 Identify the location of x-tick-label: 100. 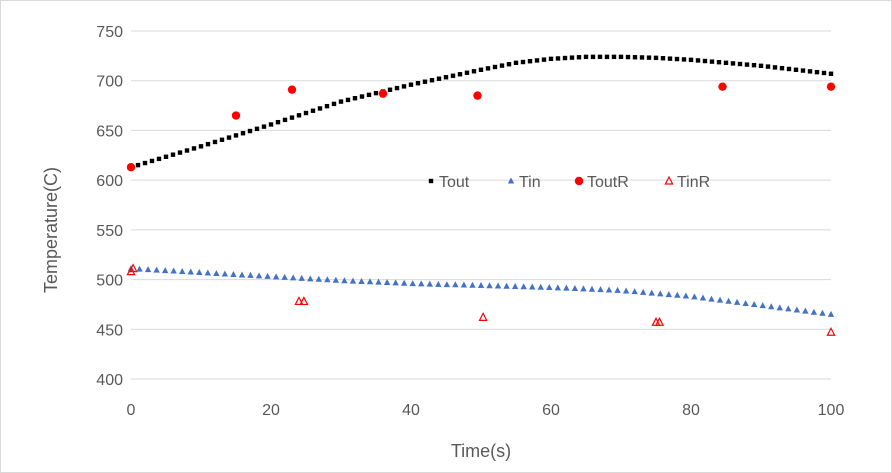
(831, 410).